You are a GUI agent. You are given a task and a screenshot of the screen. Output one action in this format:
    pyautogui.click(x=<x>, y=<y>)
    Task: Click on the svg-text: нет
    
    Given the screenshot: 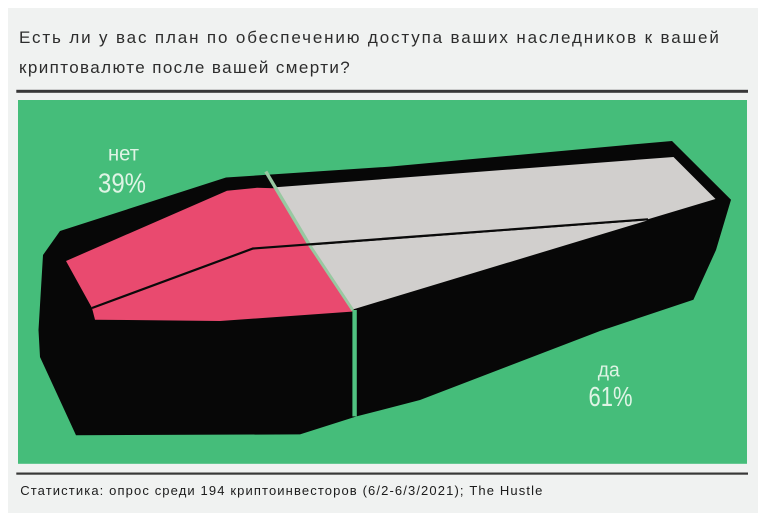 What is the action you would take?
    pyautogui.click(x=123, y=154)
    